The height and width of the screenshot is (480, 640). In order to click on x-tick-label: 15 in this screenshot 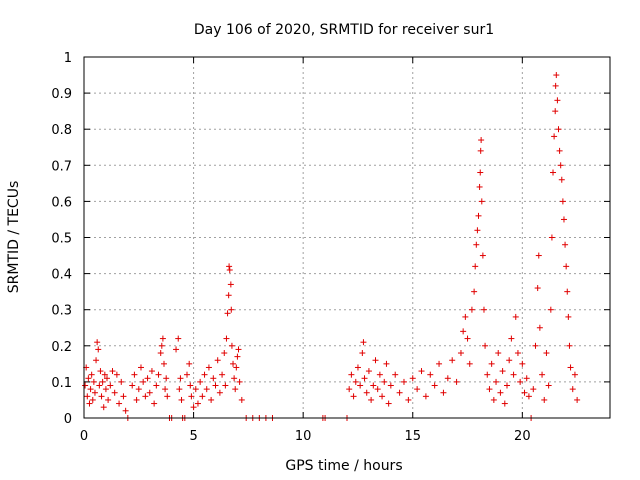, I will do `click(412, 436)`.